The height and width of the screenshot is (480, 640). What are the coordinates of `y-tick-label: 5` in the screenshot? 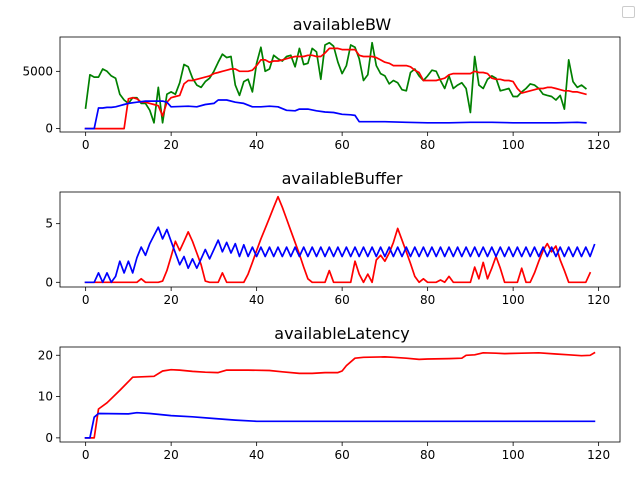 It's located at (49, 224).